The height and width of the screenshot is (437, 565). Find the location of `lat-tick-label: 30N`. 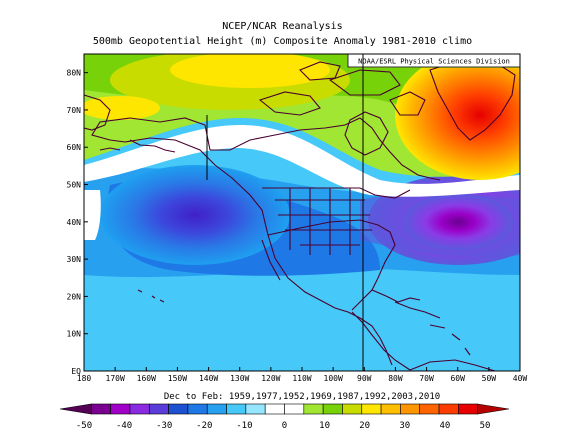

lat-tick-label: 30N is located at coordinates (74, 259).